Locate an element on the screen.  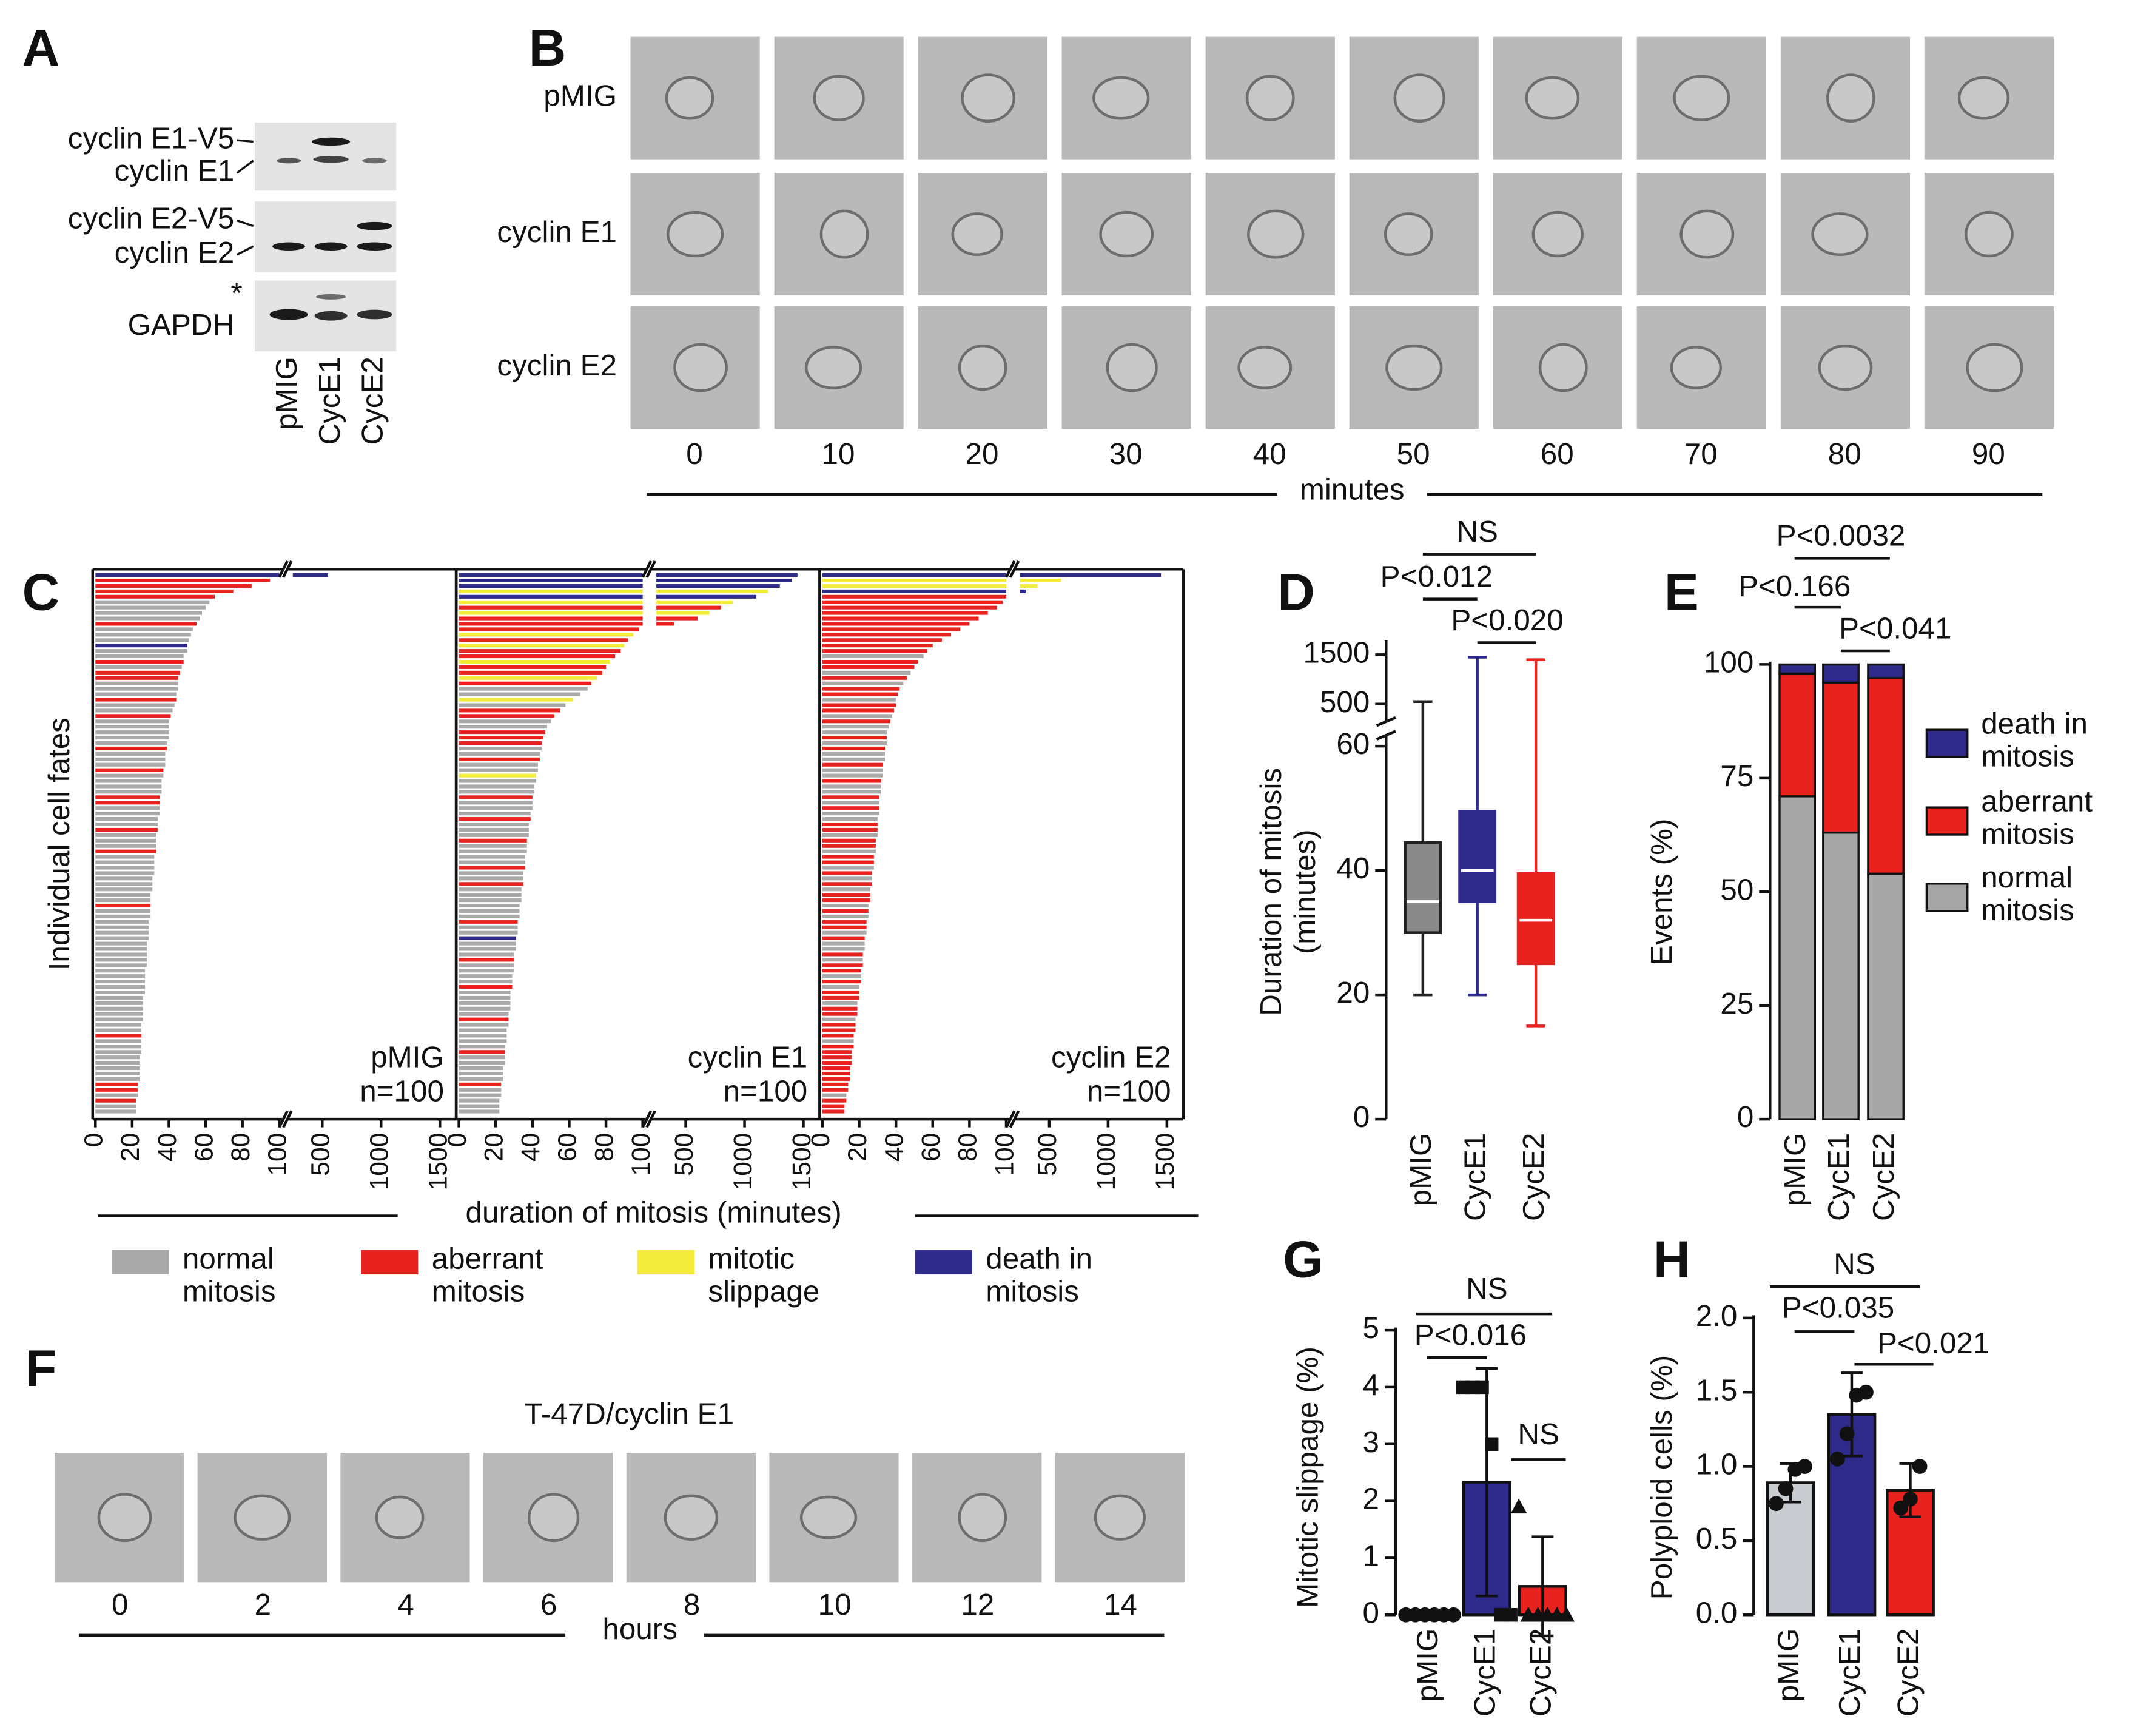
x-tick-label: 1500 is located at coordinates (438, 1162).